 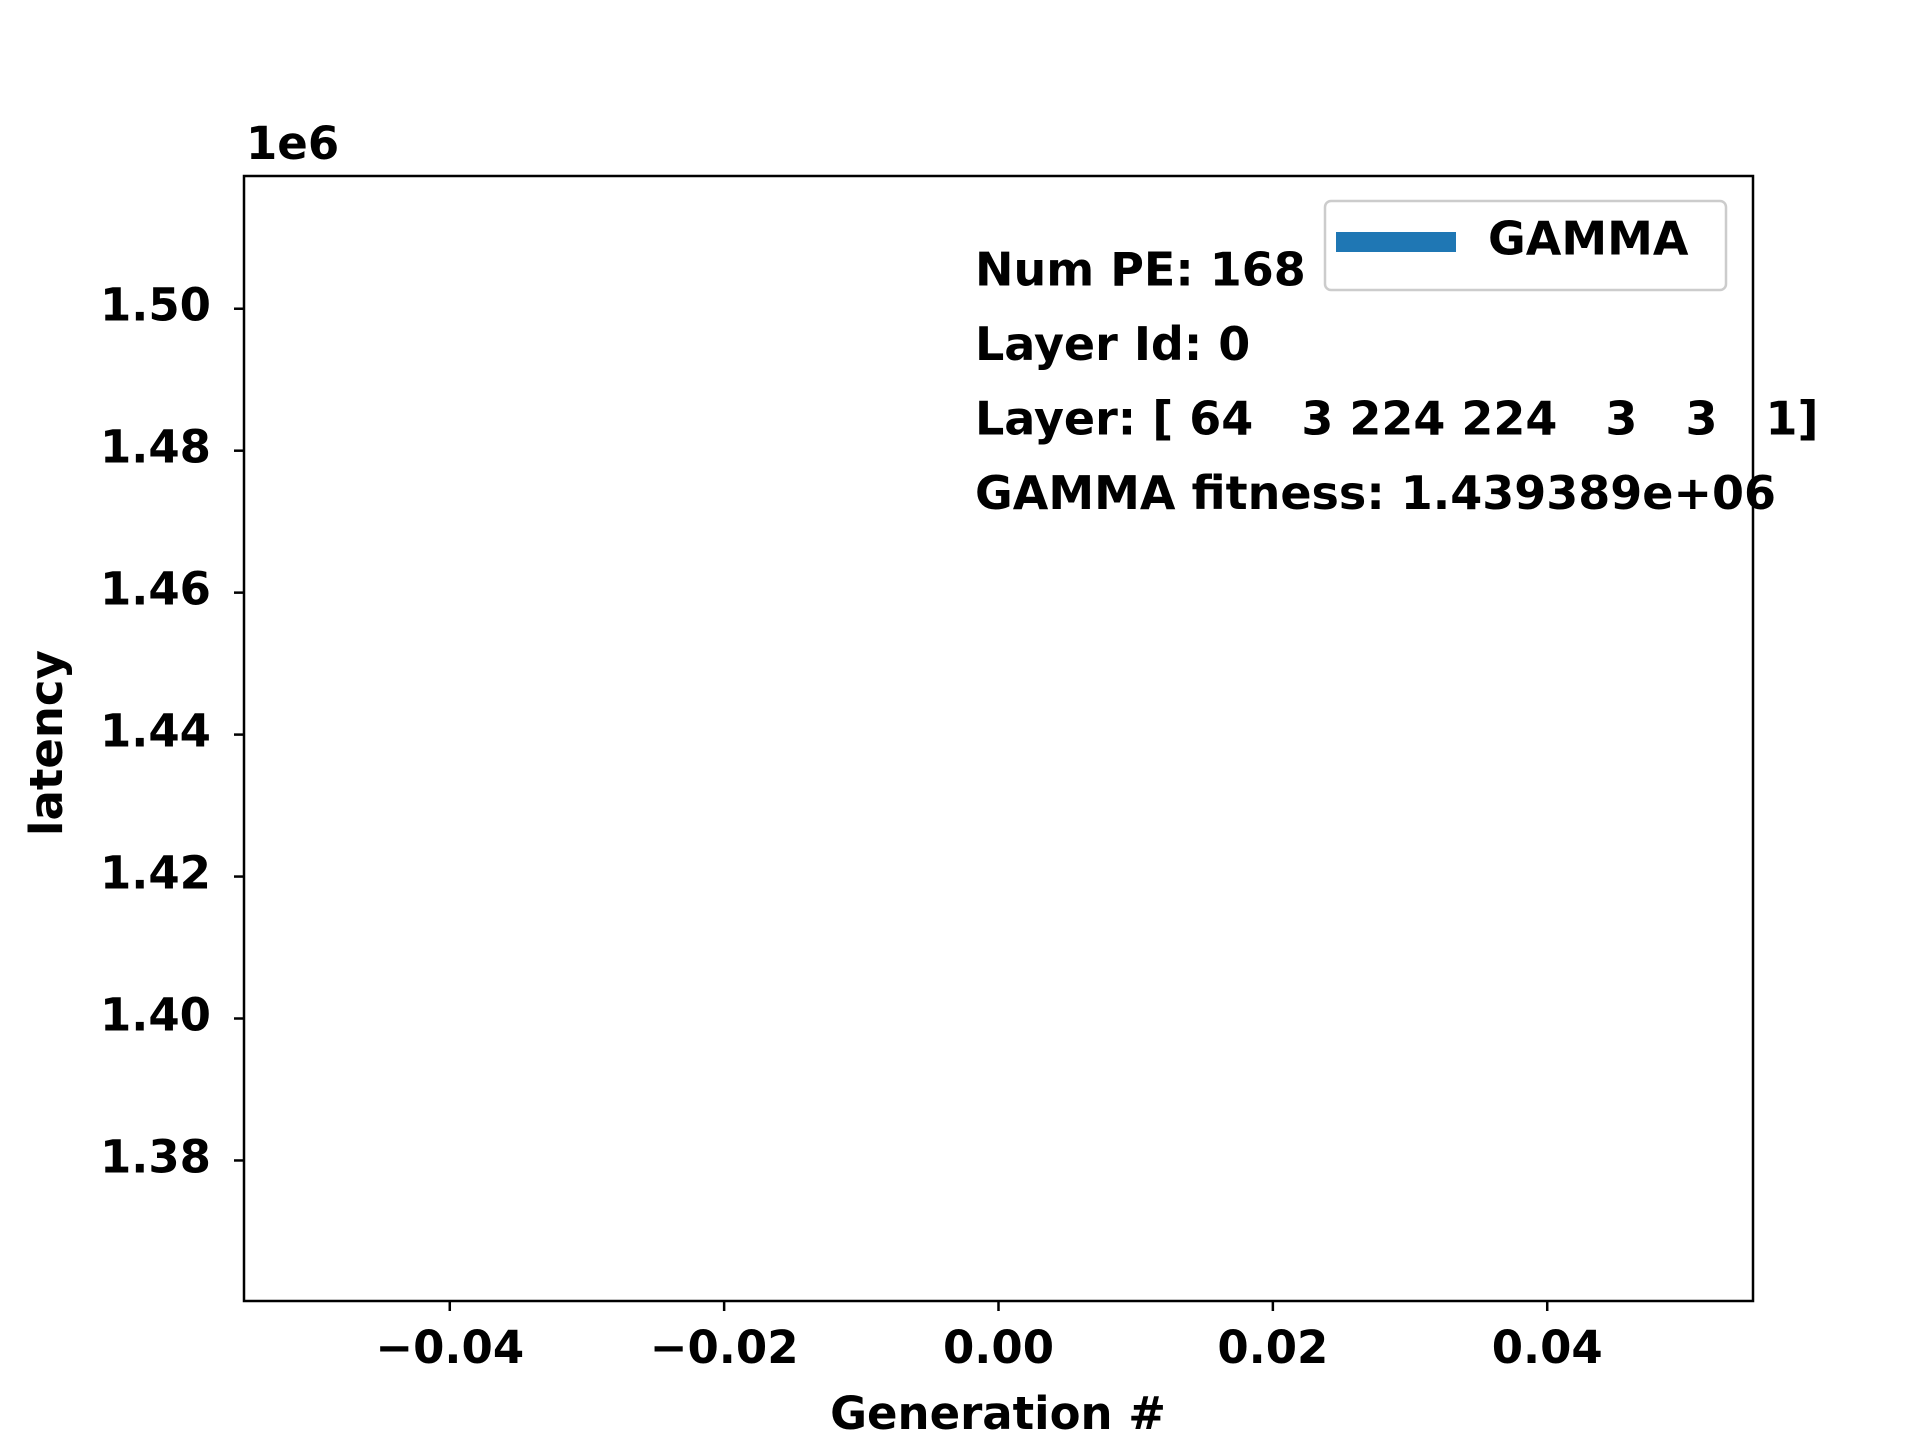 What do you see at coordinates (998, 1413) in the screenshot?
I see `x-axis-label: Generation #` at bounding box center [998, 1413].